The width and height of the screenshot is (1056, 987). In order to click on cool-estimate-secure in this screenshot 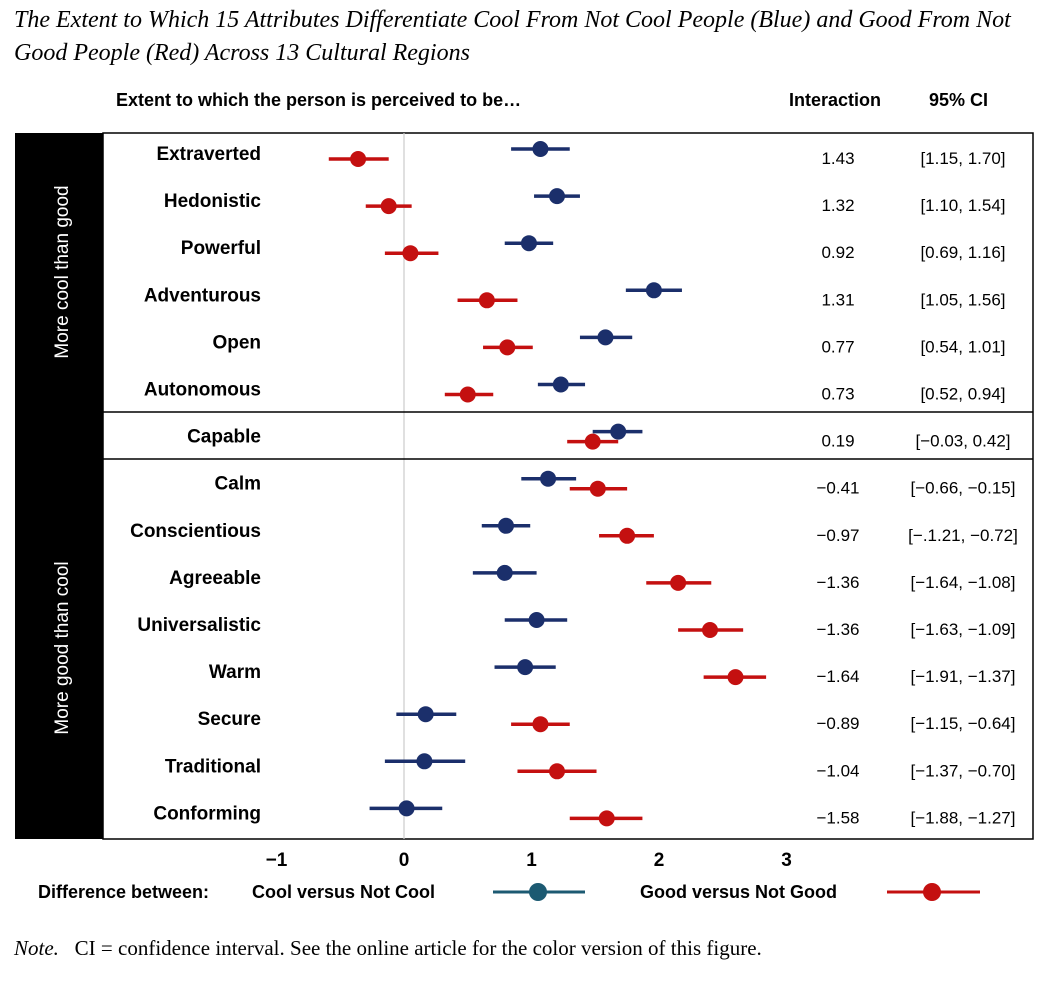, I will do `click(425, 714)`.